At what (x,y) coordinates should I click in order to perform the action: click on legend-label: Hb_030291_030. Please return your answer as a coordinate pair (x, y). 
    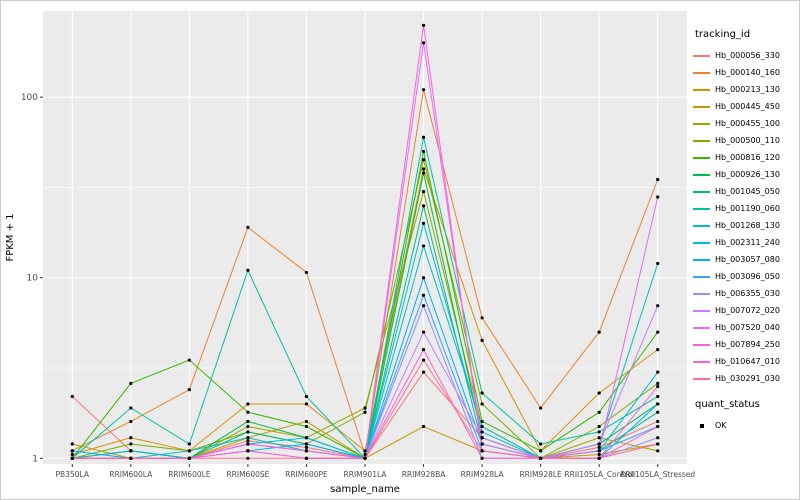
    Looking at the image, I should click on (747, 378).